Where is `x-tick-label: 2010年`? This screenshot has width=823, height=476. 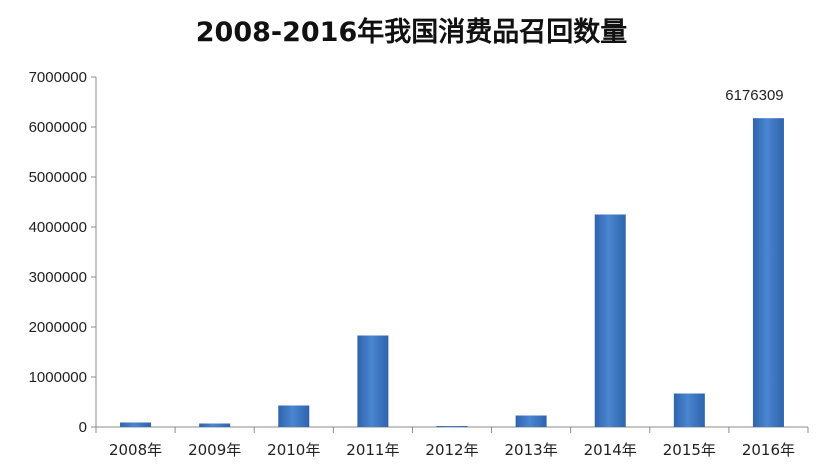 x-tick-label: 2010年 is located at coordinates (293, 450).